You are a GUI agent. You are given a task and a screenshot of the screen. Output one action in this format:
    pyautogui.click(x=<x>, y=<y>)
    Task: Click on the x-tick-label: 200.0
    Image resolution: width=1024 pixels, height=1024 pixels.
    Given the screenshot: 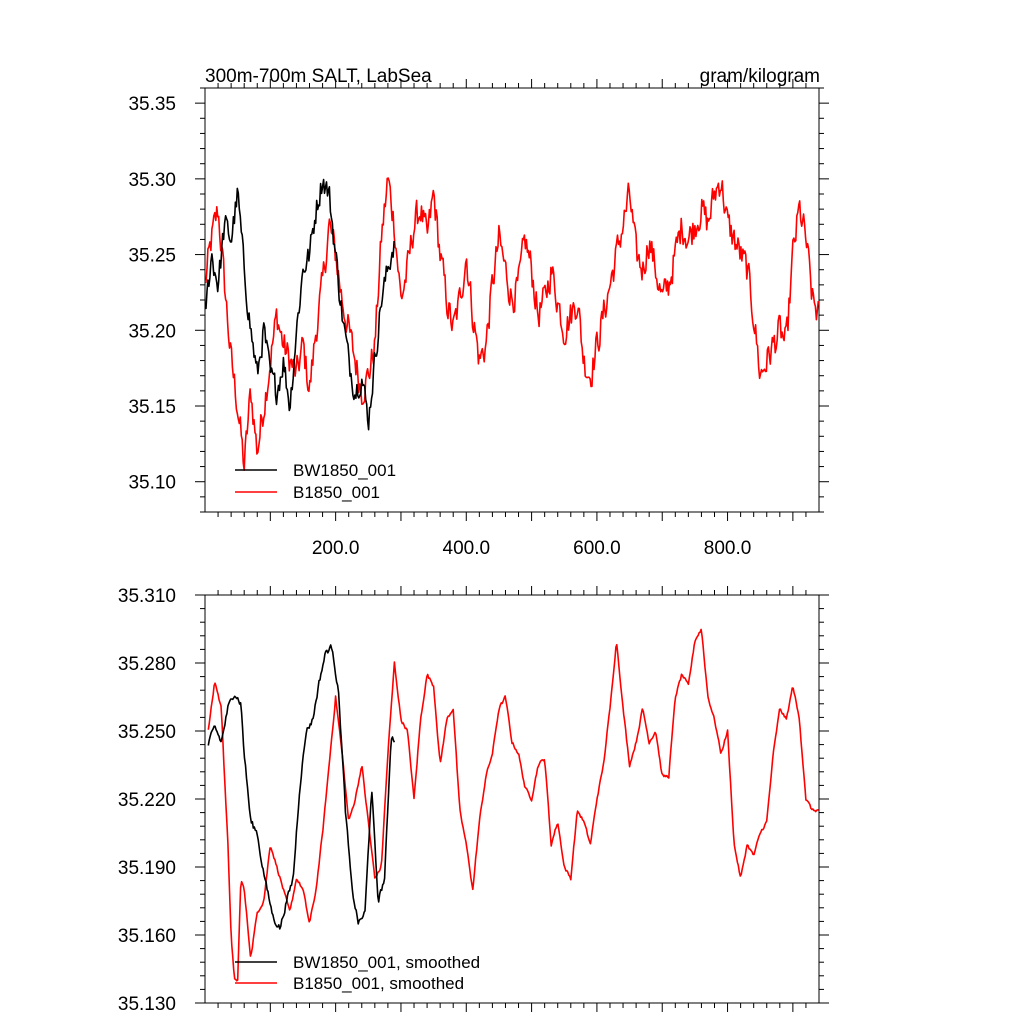 What is the action you would take?
    pyautogui.click(x=336, y=548)
    